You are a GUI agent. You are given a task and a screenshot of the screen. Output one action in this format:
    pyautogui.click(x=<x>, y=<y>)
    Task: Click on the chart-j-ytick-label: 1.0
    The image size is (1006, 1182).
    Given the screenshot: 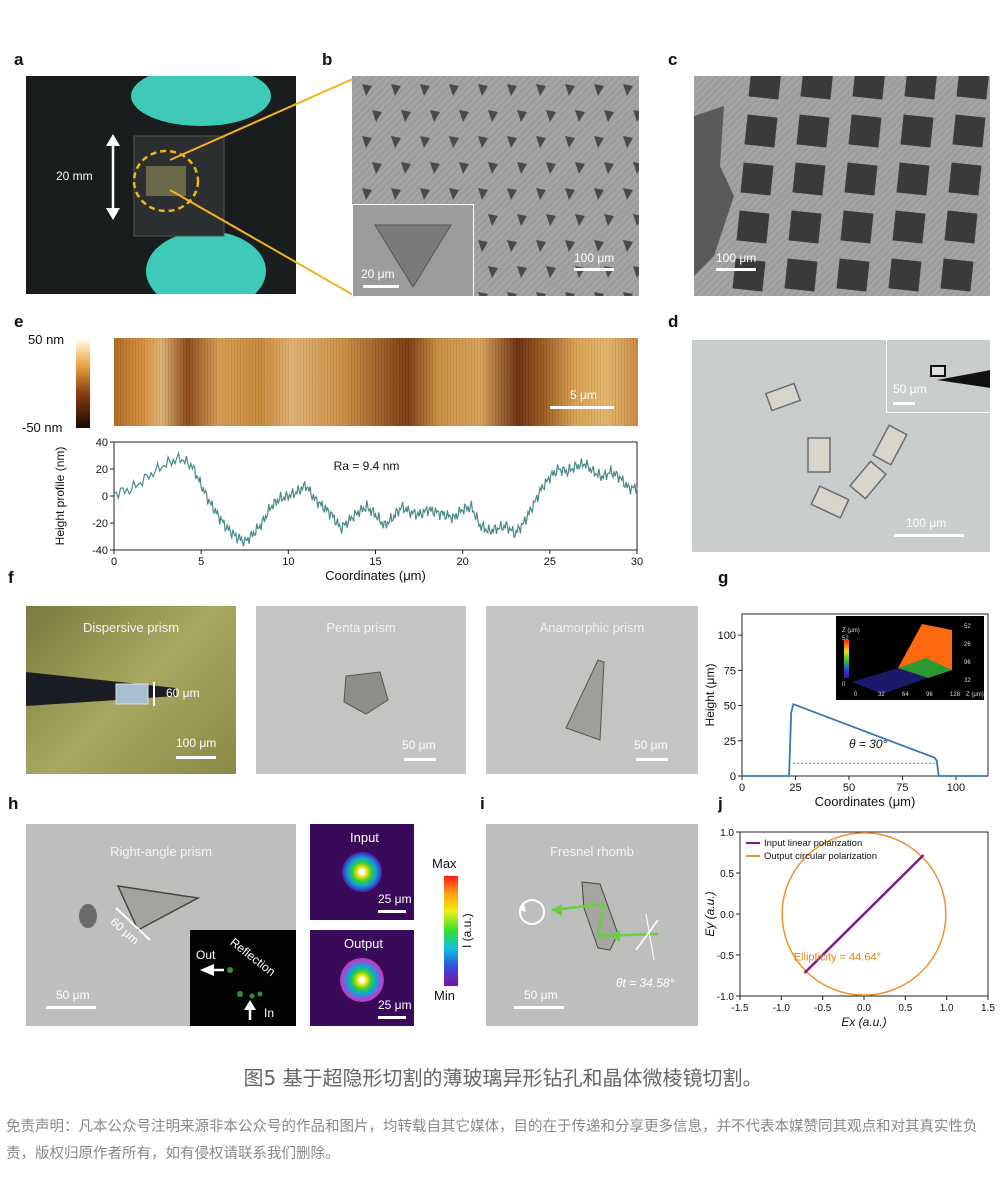 What is the action you would take?
    pyautogui.click(x=727, y=833)
    